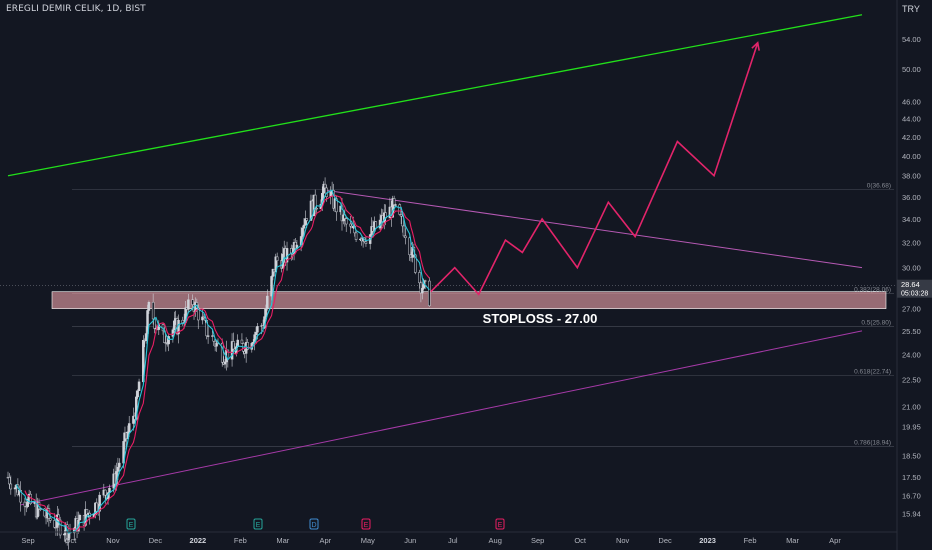 This screenshot has width=932, height=550. Describe the element at coordinates (500, 525) in the screenshot. I see `event-marker-letter: E` at that location.